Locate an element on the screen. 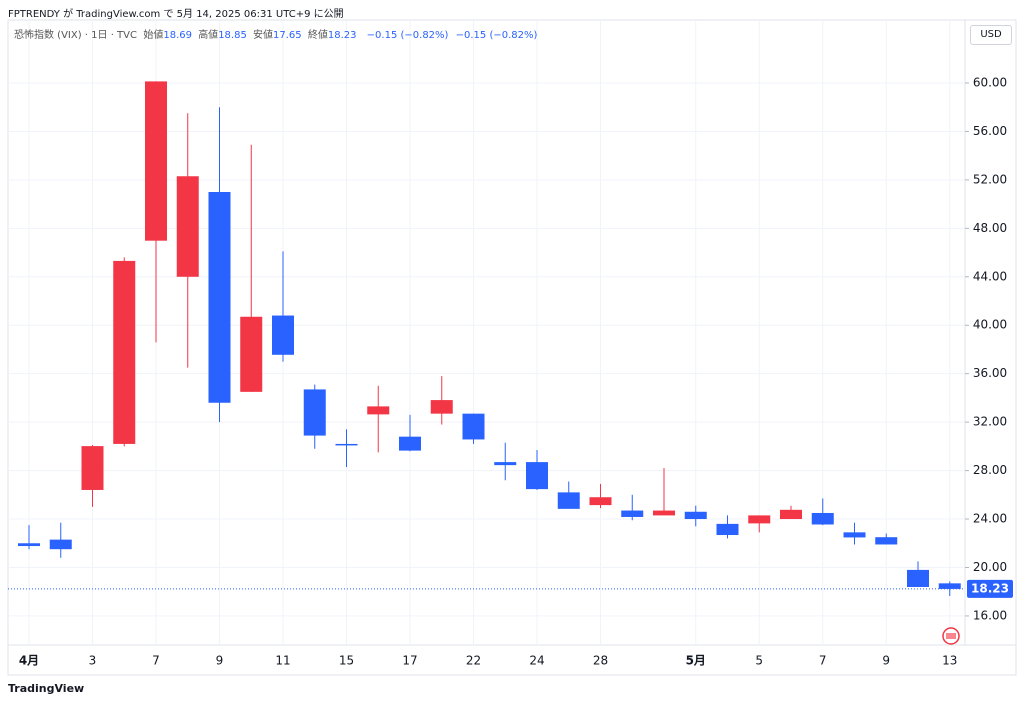 This screenshot has height=702, width=1024. ohlc-value: 18.85 is located at coordinates (232, 35).